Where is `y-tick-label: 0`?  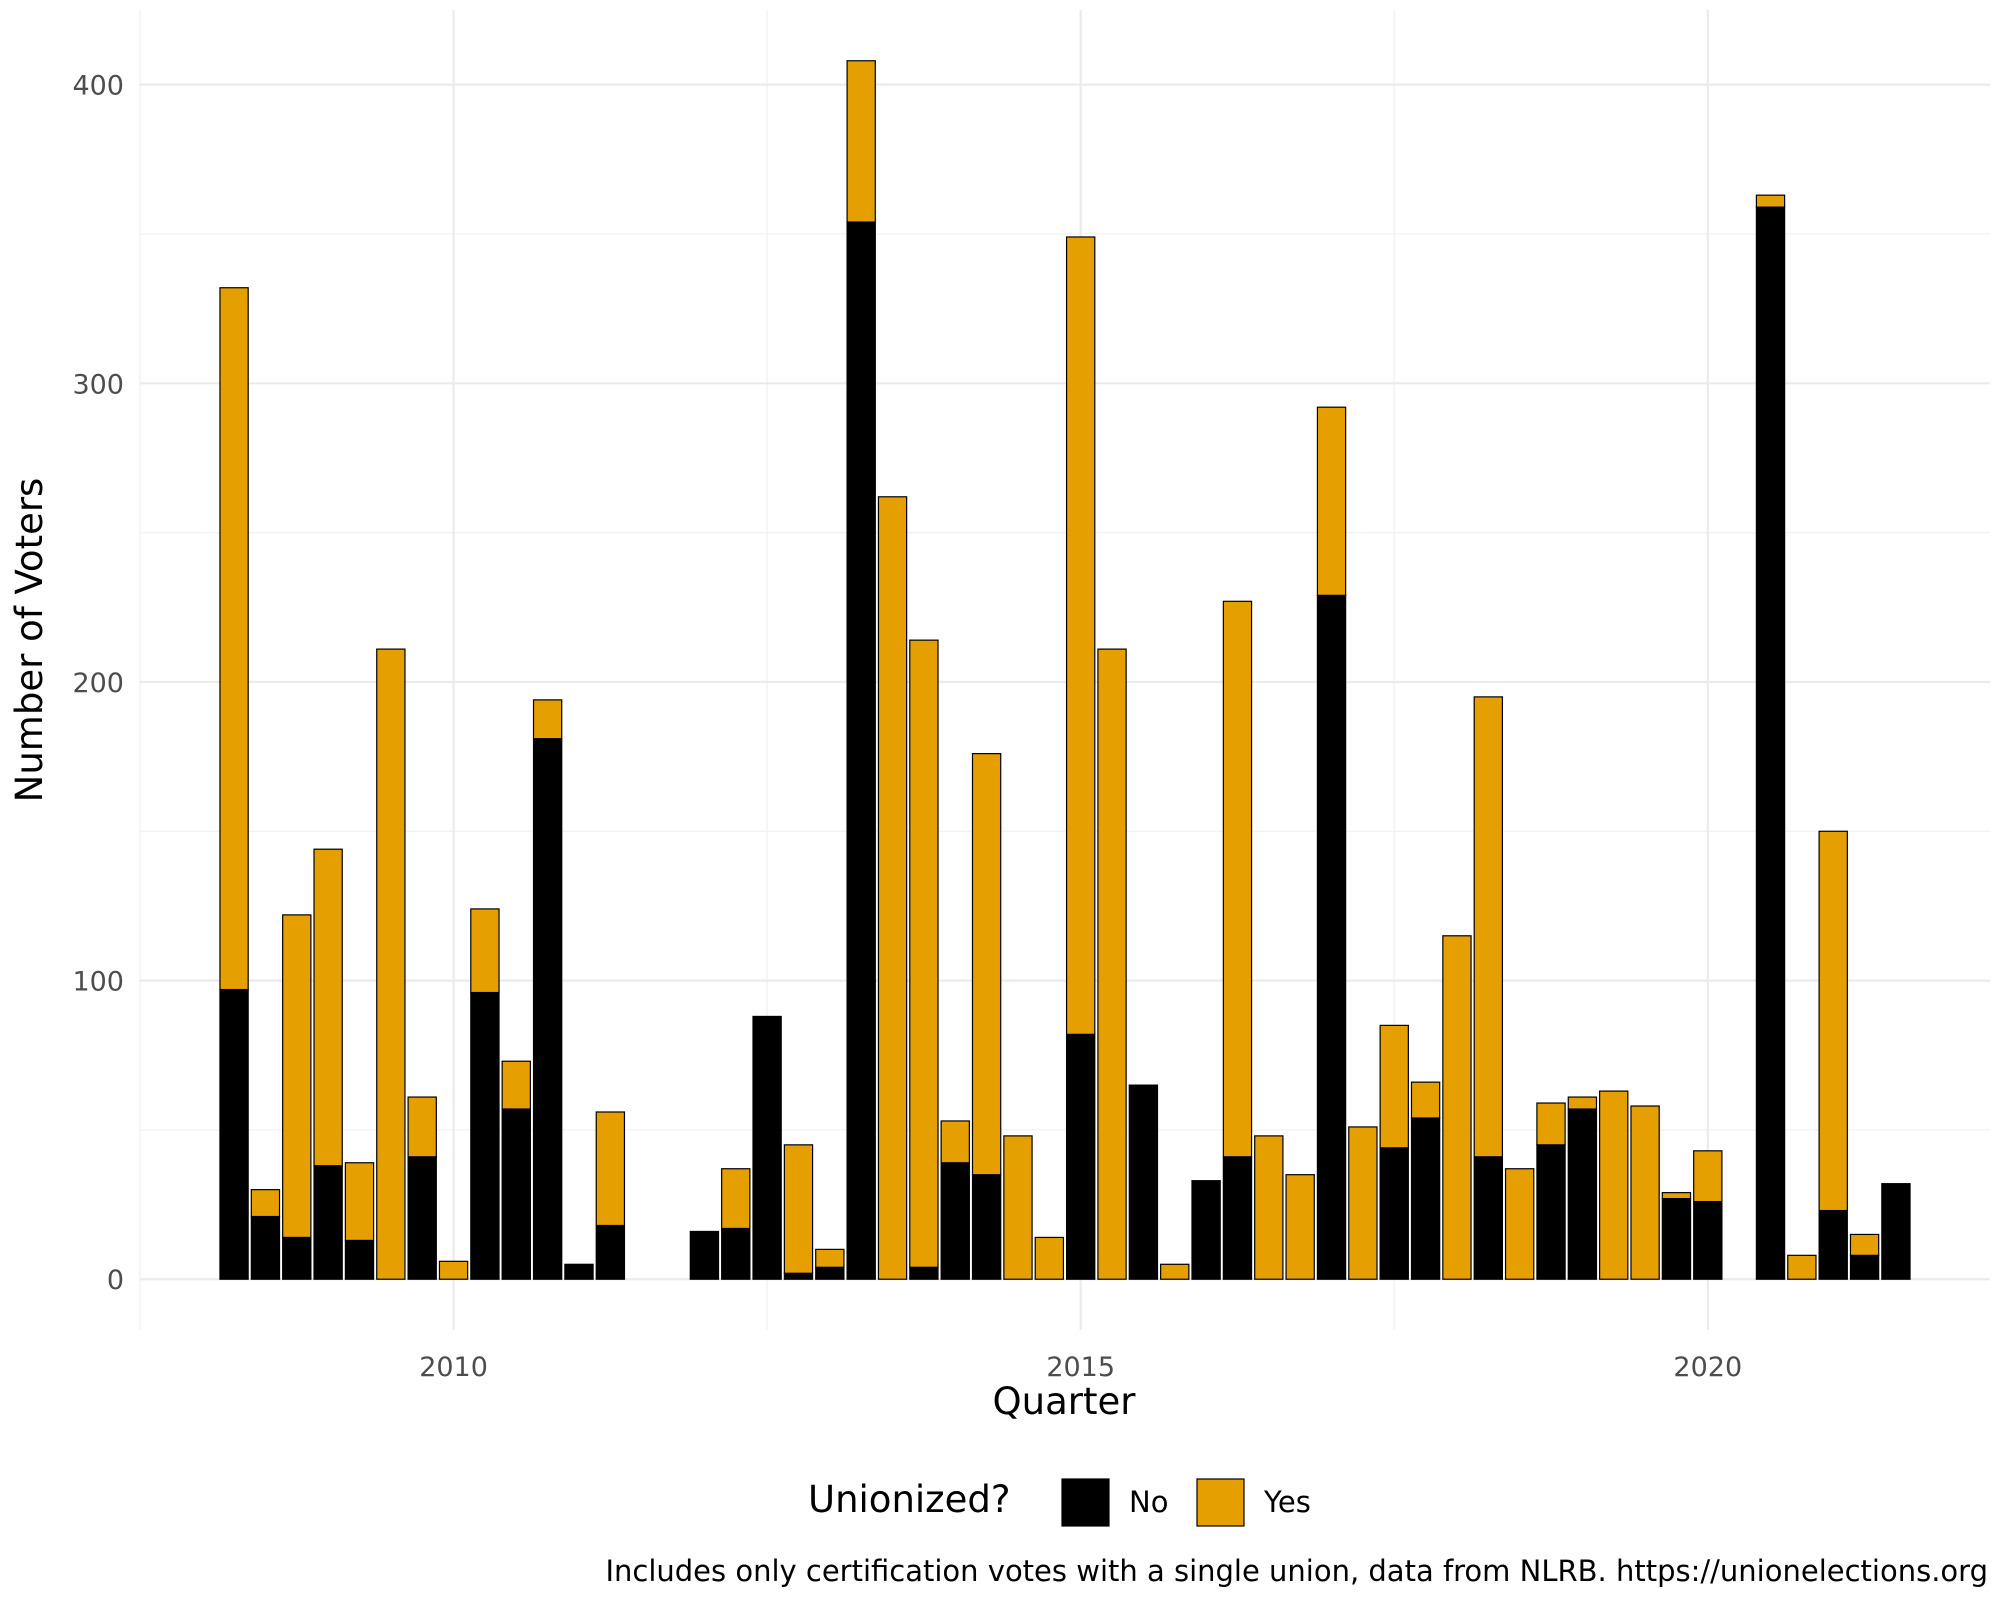
y-tick-label: 0 is located at coordinates (115, 1280).